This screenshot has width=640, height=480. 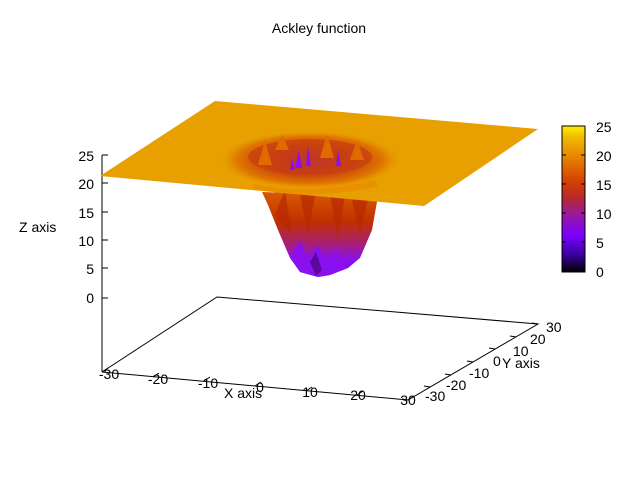 I want to click on y-tick-labels: -30 -20 -10 0 10 20 30, so click(x=493, y=361).